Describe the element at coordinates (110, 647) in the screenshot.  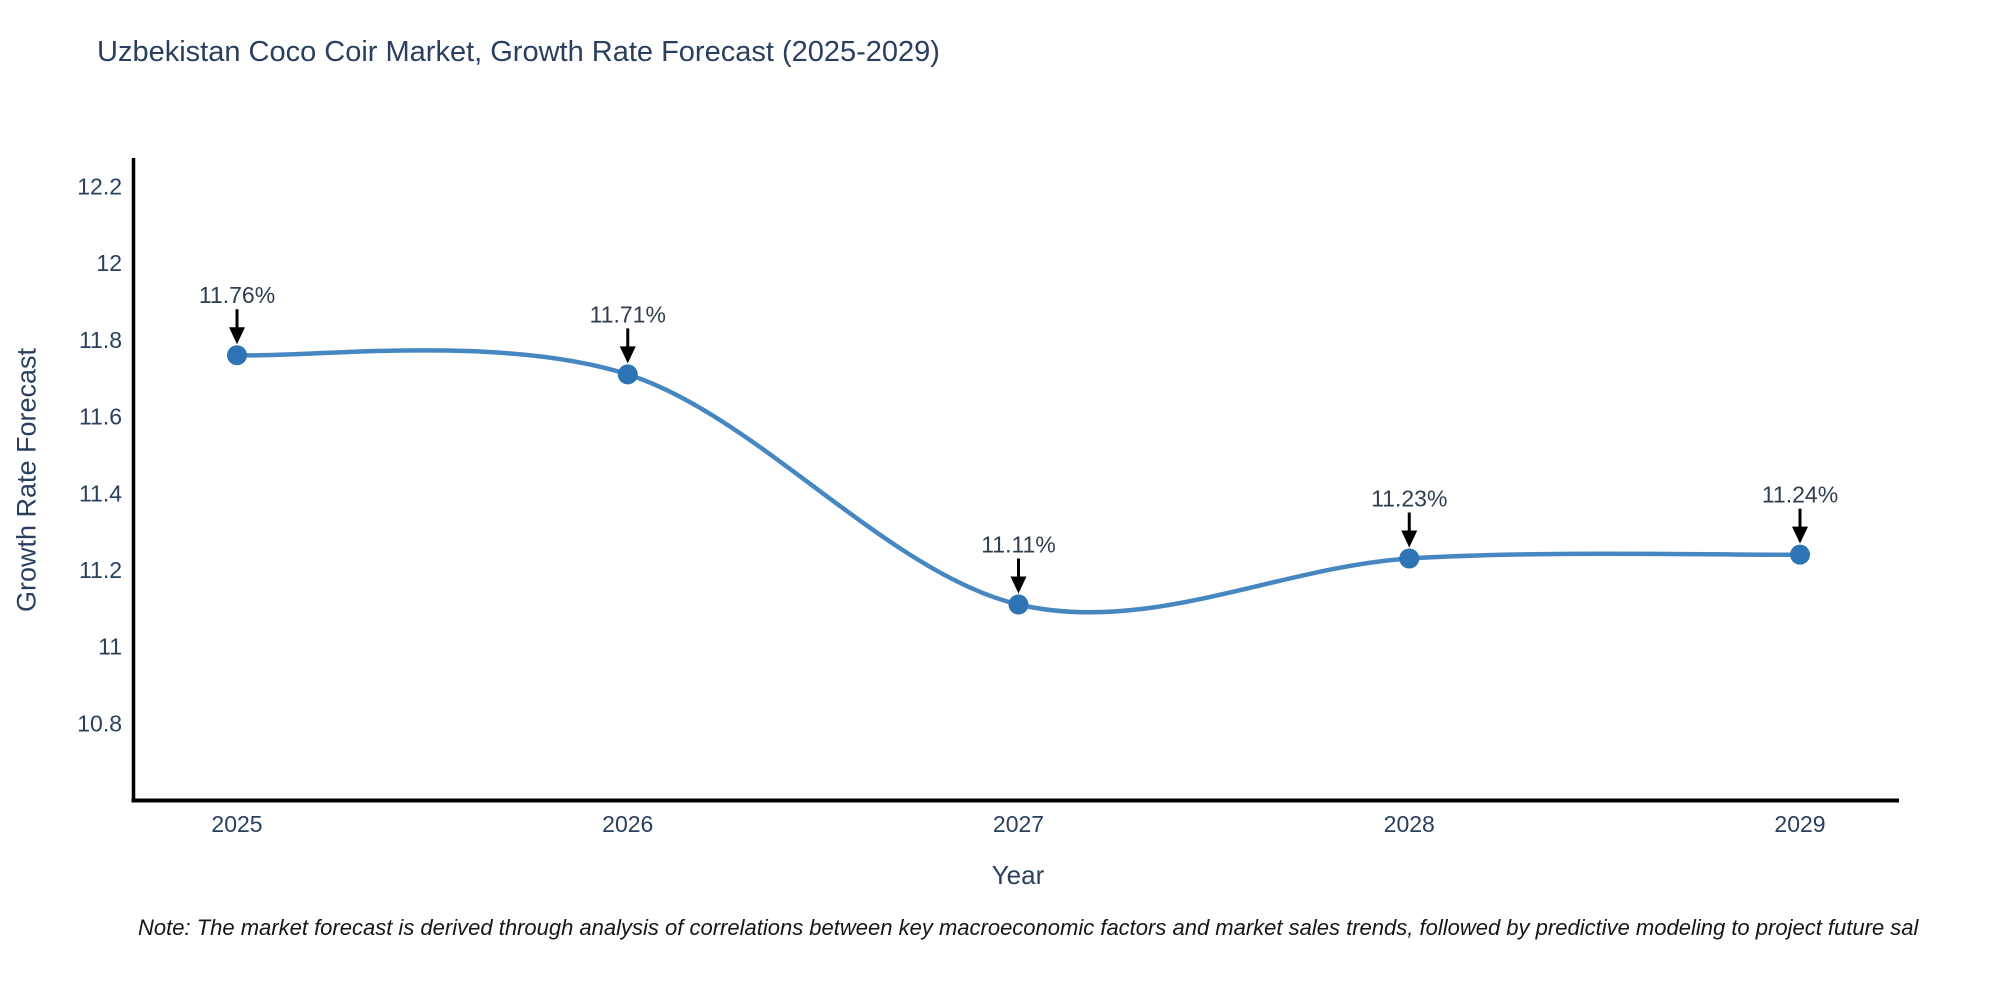
I see `y-tick-label: 11` at that location.